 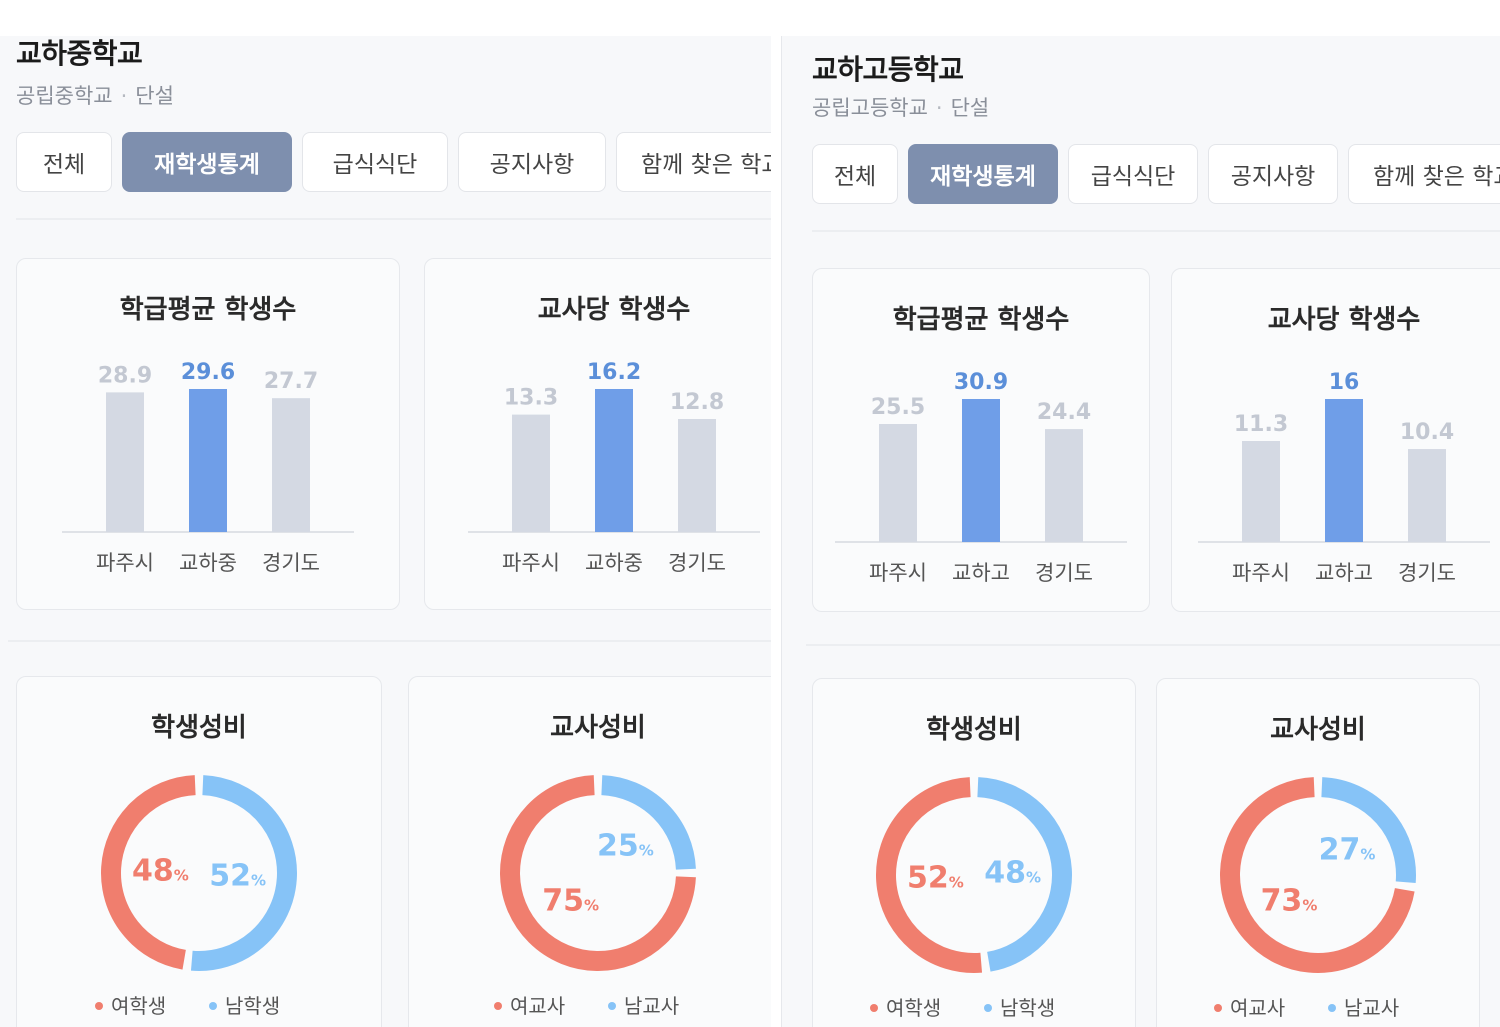 I want to click on donut-card-student-ratio: 학생성비 48% 52% 여학생 남학생, so click(x=199, y=851).